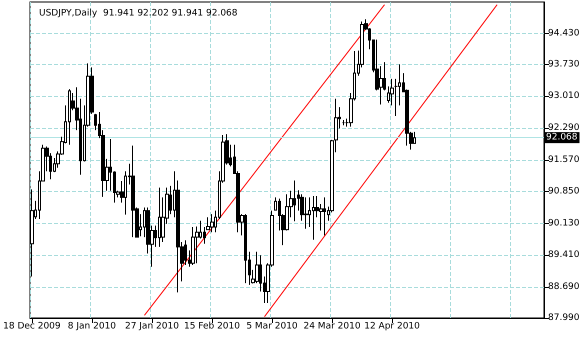  Describe the element at coordinates (564, 255) in the screenshot. I see `y-tick-label: 89.410` at that location.